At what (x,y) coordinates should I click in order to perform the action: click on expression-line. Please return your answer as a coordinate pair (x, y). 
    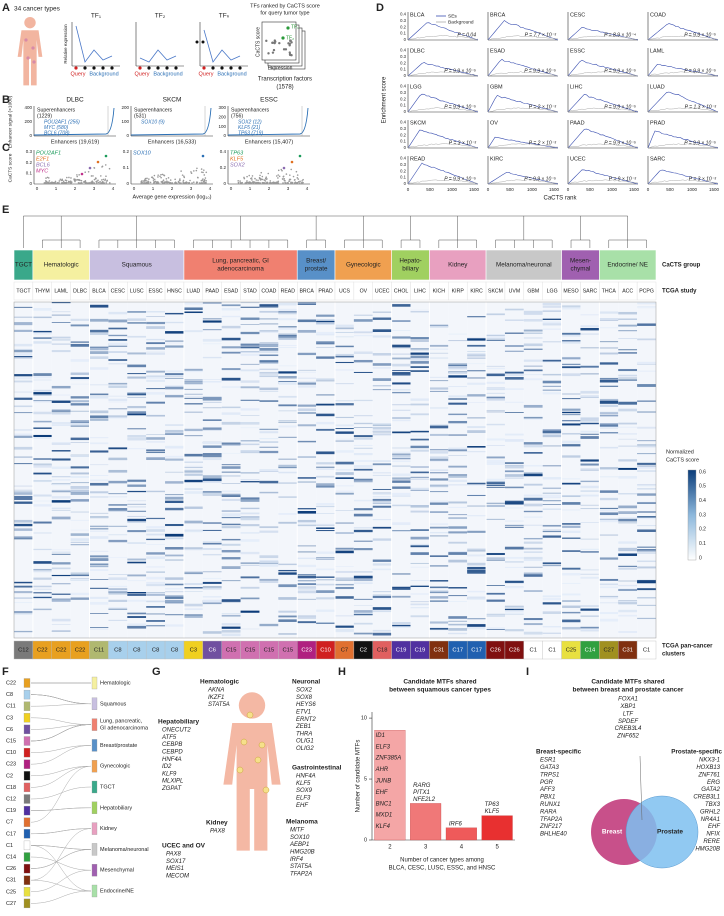
    Looking at the image, I should click on (222, 46).